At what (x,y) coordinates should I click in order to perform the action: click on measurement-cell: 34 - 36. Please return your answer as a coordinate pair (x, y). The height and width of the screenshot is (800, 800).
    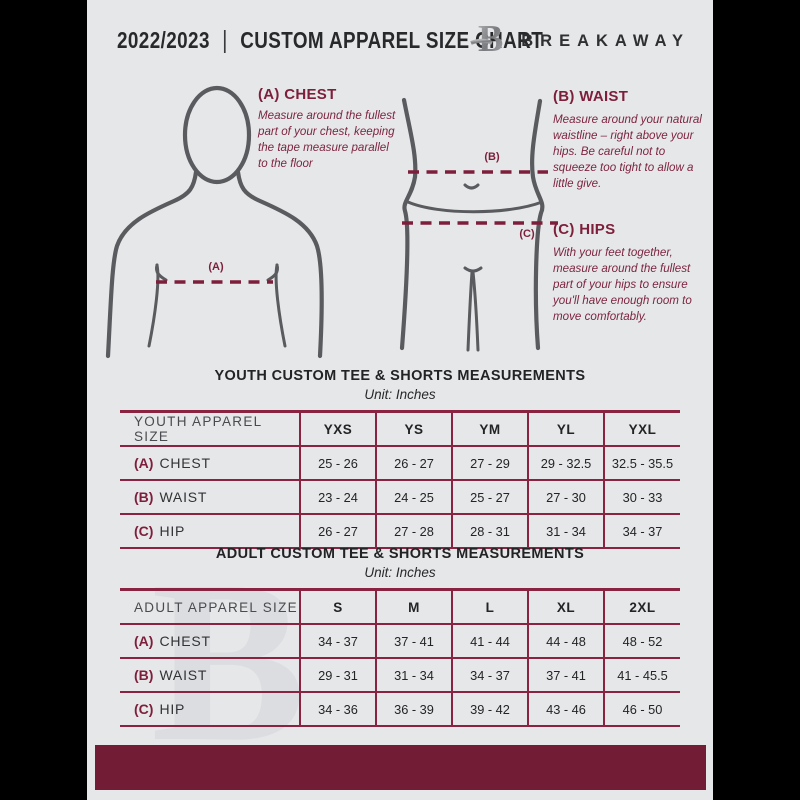
    Looking at the image, I should click on (337, 709).